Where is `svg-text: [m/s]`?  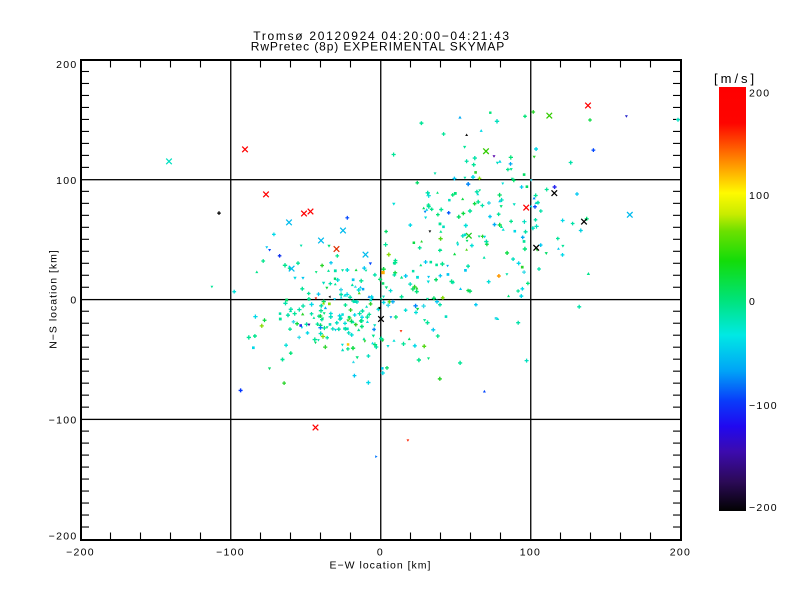 svg-text: [m/s] is located at coordinates (735, 78).